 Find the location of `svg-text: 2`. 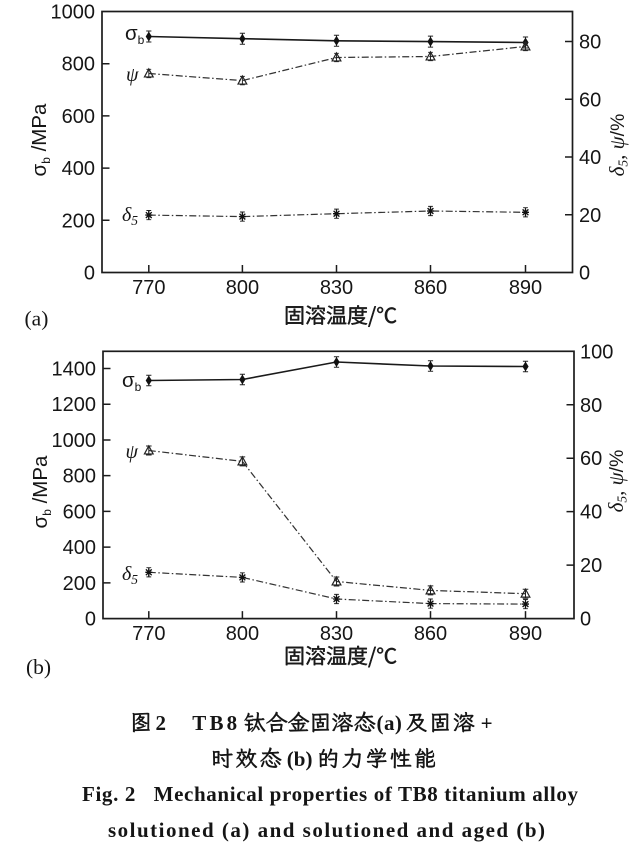

svg-text: 2 is located at coordinates (161, 723).